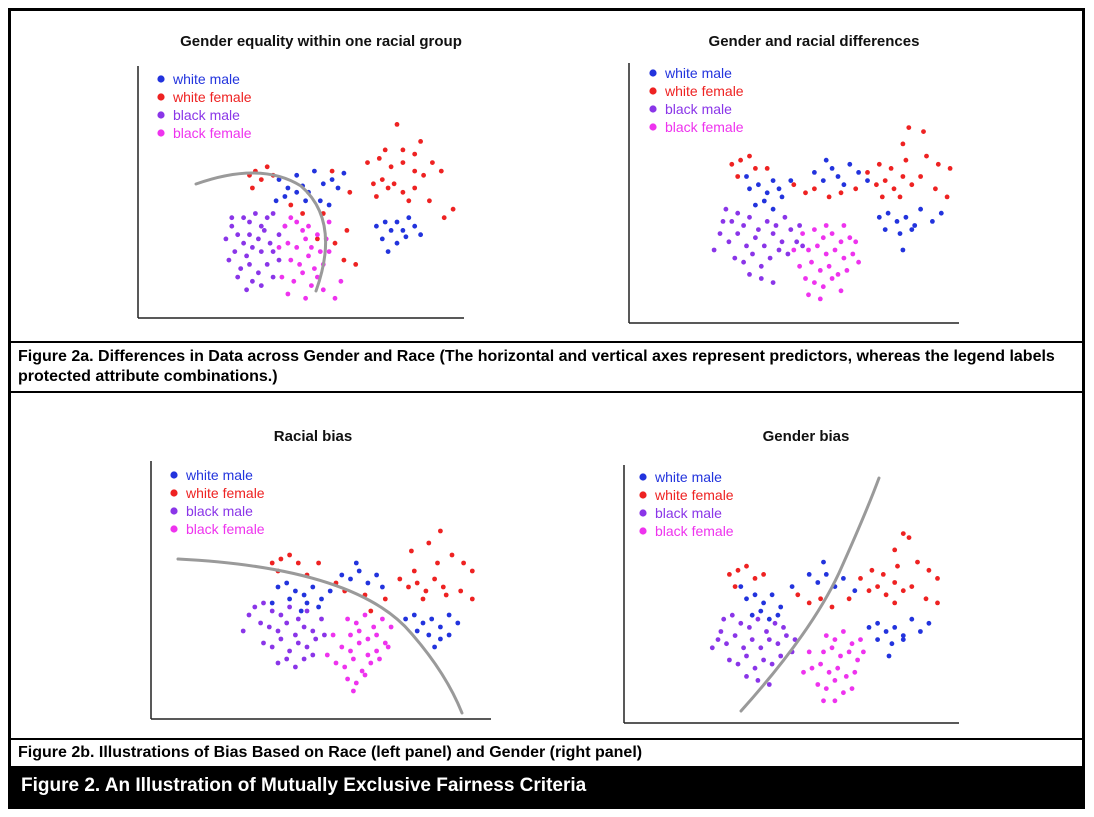 Image resolution: width=1094 pixels, height=817 pixels. What do you see at coordinates (704, 91) in the screenshot?
I see `legend-label: white female` at bounding box center [704, 91].